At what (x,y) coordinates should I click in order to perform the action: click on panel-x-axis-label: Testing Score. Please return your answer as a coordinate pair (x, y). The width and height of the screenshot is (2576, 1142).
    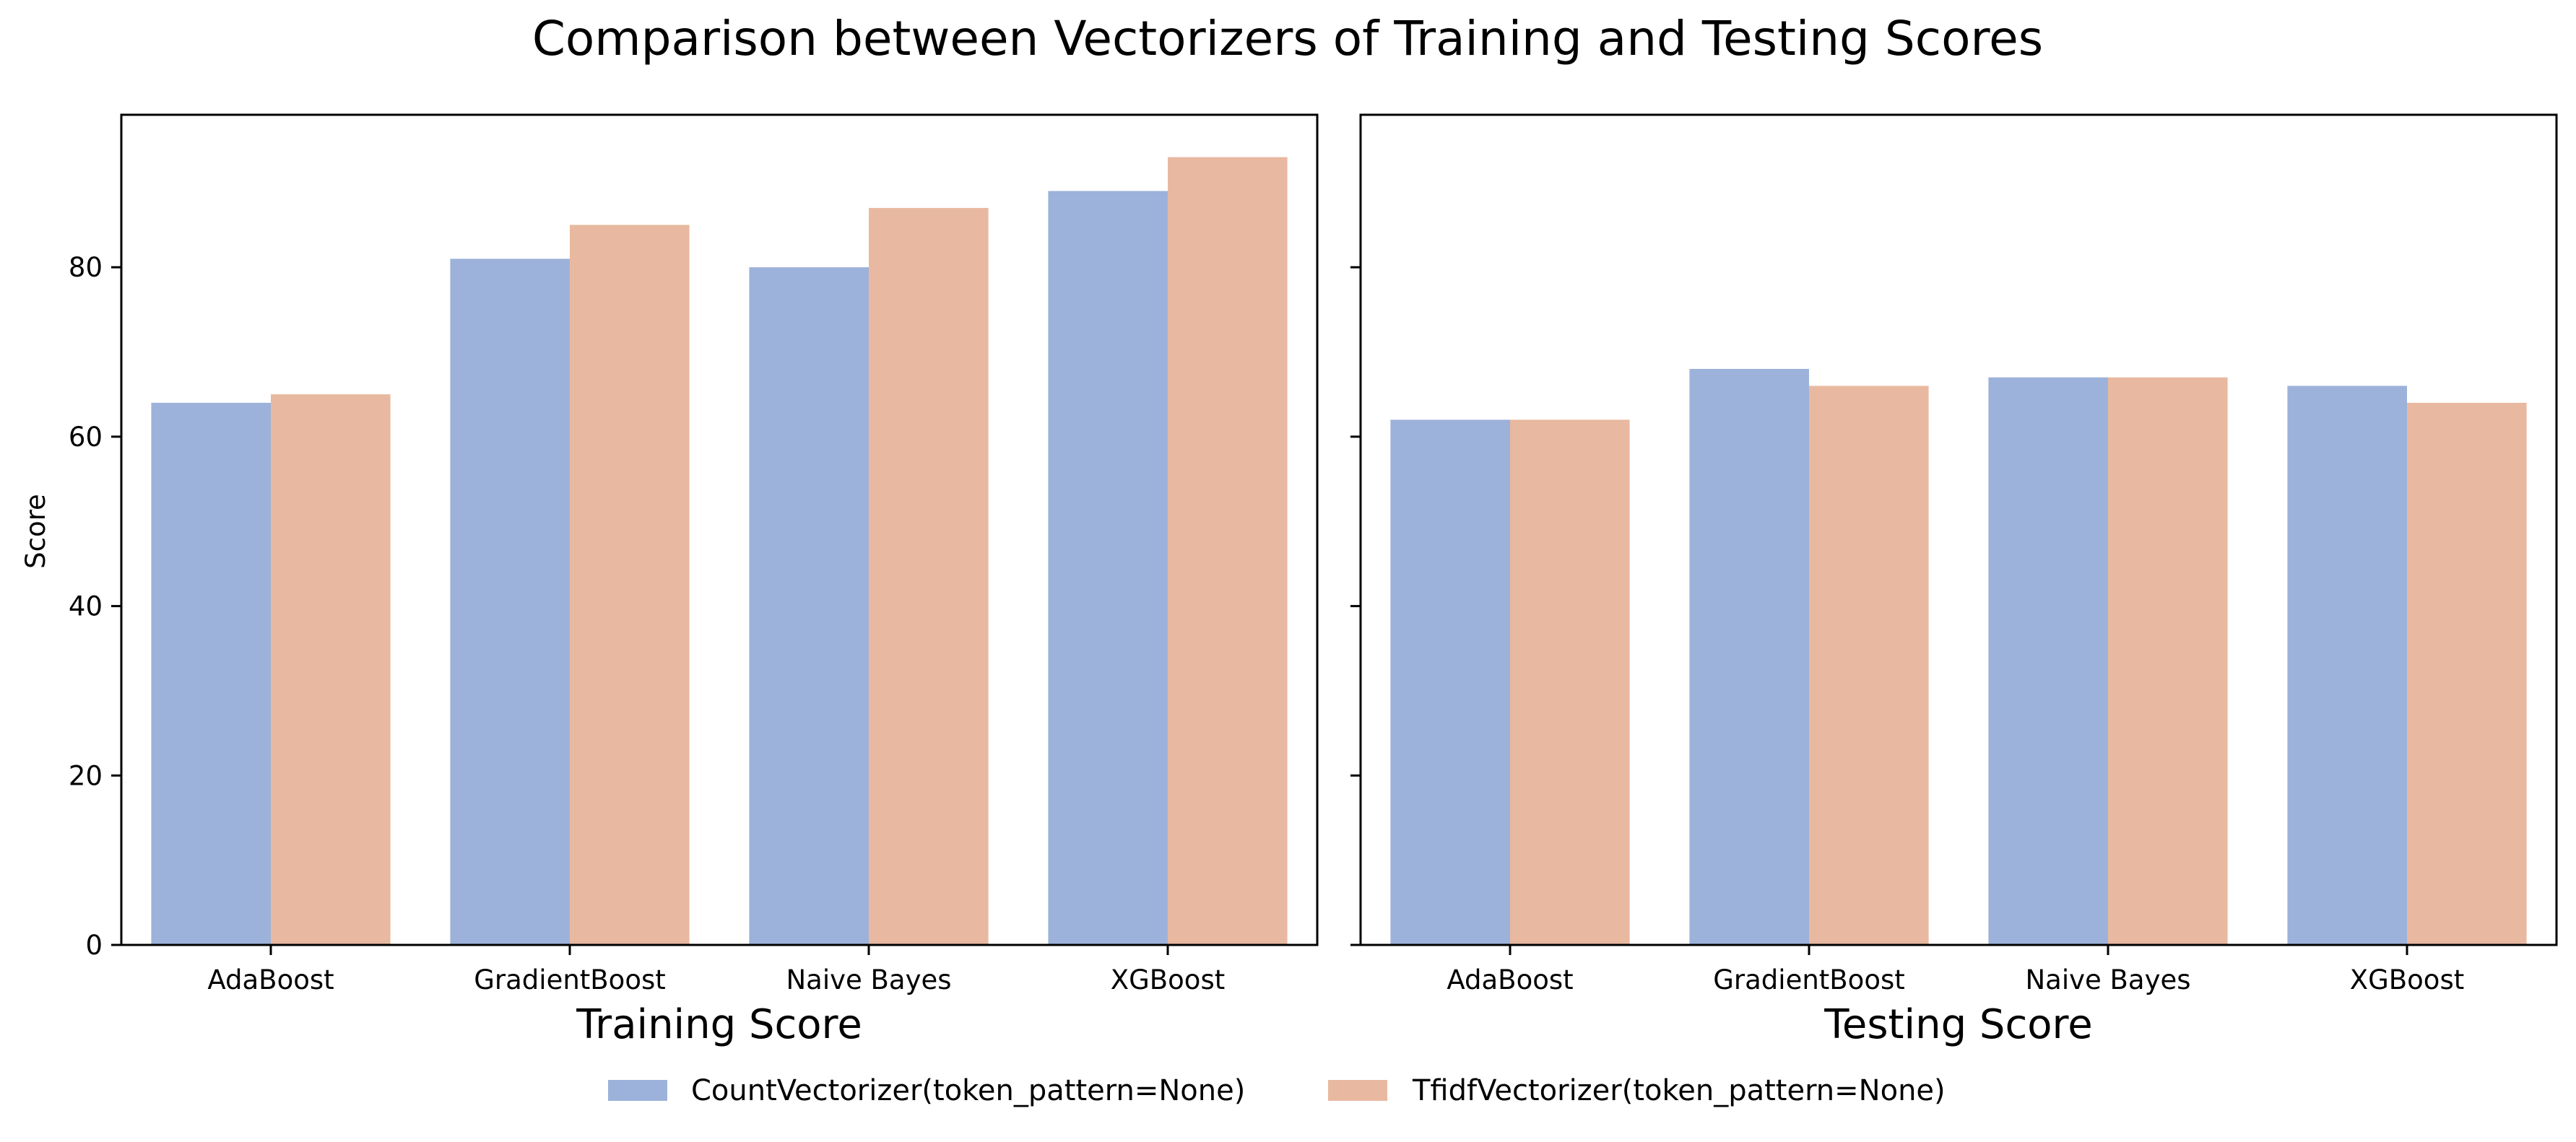
    Looking at the image, I should click on (1958, 1024).